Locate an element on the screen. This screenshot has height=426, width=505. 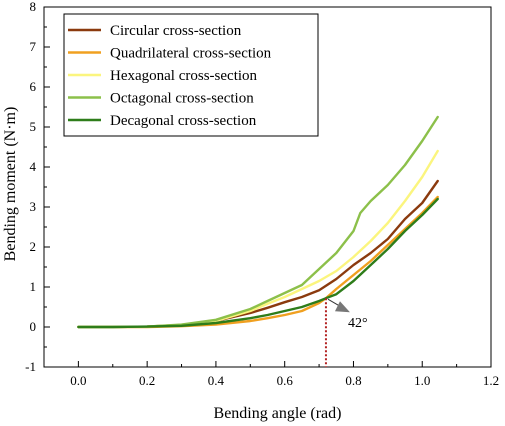
y-tick-label: 1 is located at coordinates (33, 286).